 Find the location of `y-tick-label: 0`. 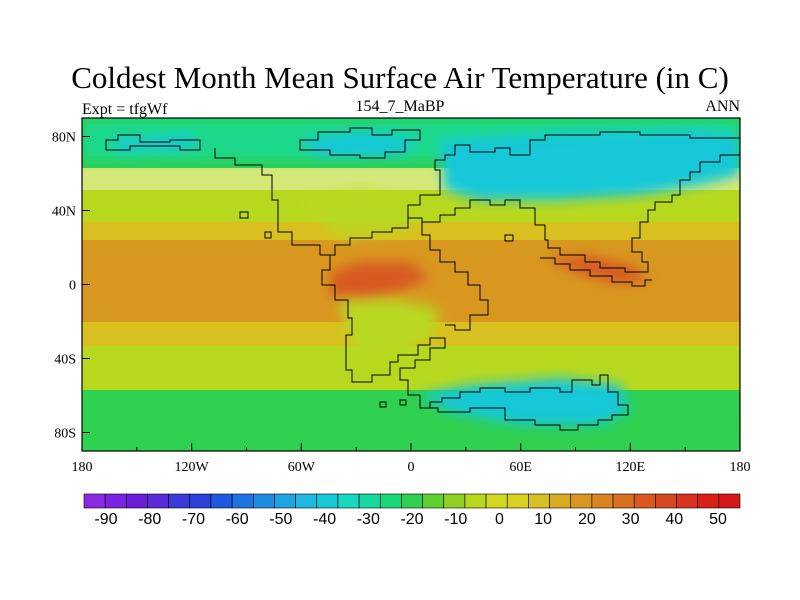

y-tick-label: 0 is located at coordinates (72, 286).